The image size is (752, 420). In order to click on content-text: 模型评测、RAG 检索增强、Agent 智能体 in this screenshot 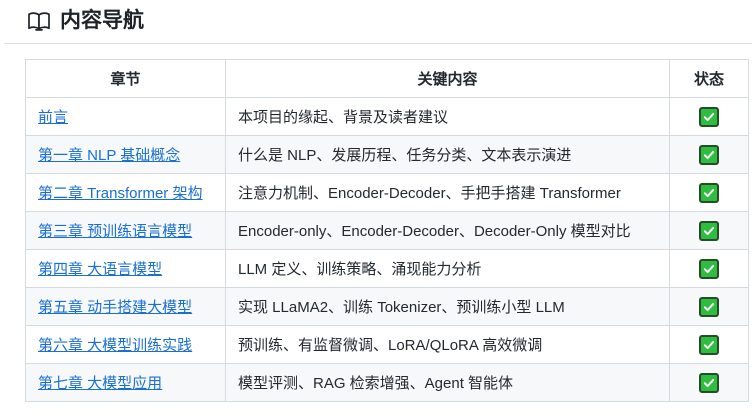, I will do `click(376, 383)`.